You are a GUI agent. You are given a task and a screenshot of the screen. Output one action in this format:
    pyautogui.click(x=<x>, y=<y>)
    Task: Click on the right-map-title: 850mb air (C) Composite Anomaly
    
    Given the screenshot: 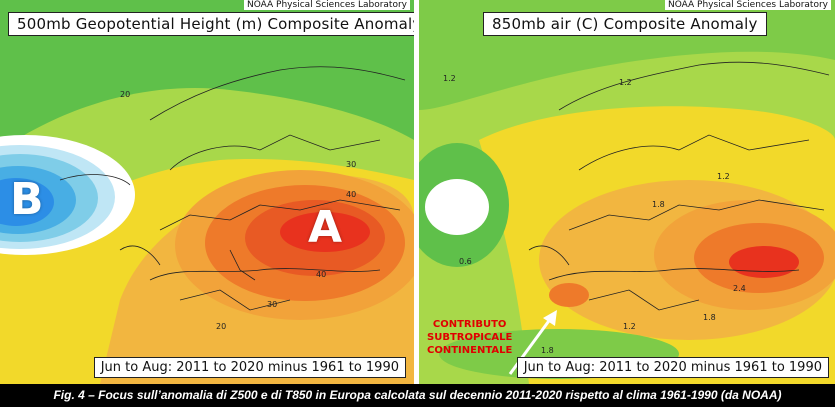 What is the action you would take?
    pyautogui.click(x=625, y=24)
    